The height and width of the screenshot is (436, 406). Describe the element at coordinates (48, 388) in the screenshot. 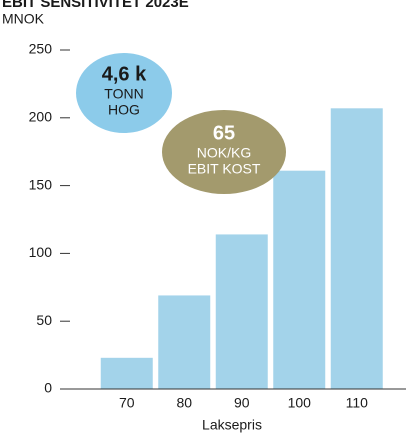

I see `y-tick-label: 0` at that location.